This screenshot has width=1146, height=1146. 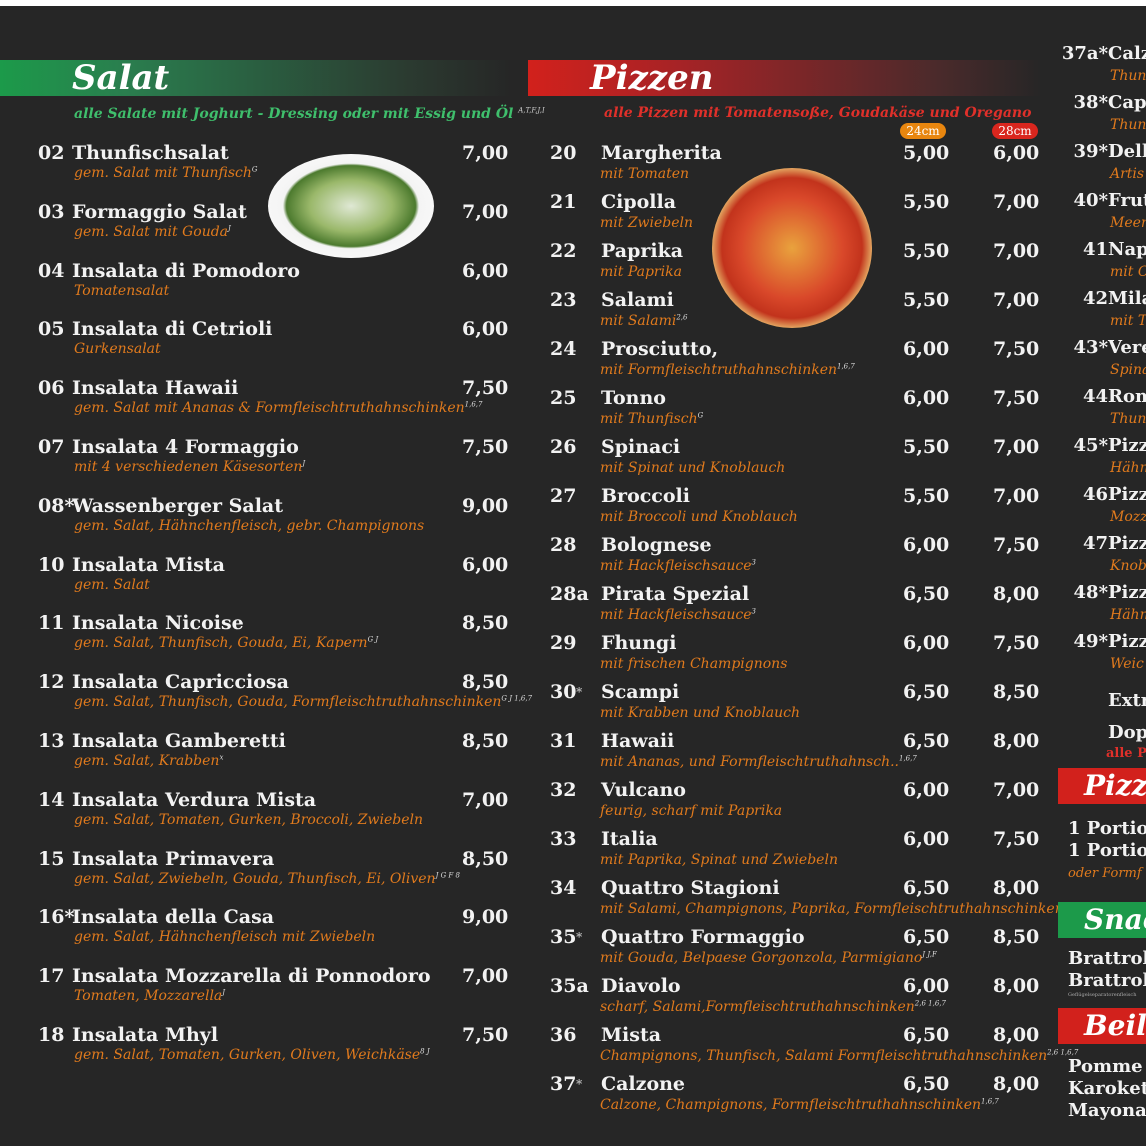 What do you see at coordinates (785, 78) in the screenshot?
I see `pizzen-header: Pizzen` at bounding box center [785, 78].